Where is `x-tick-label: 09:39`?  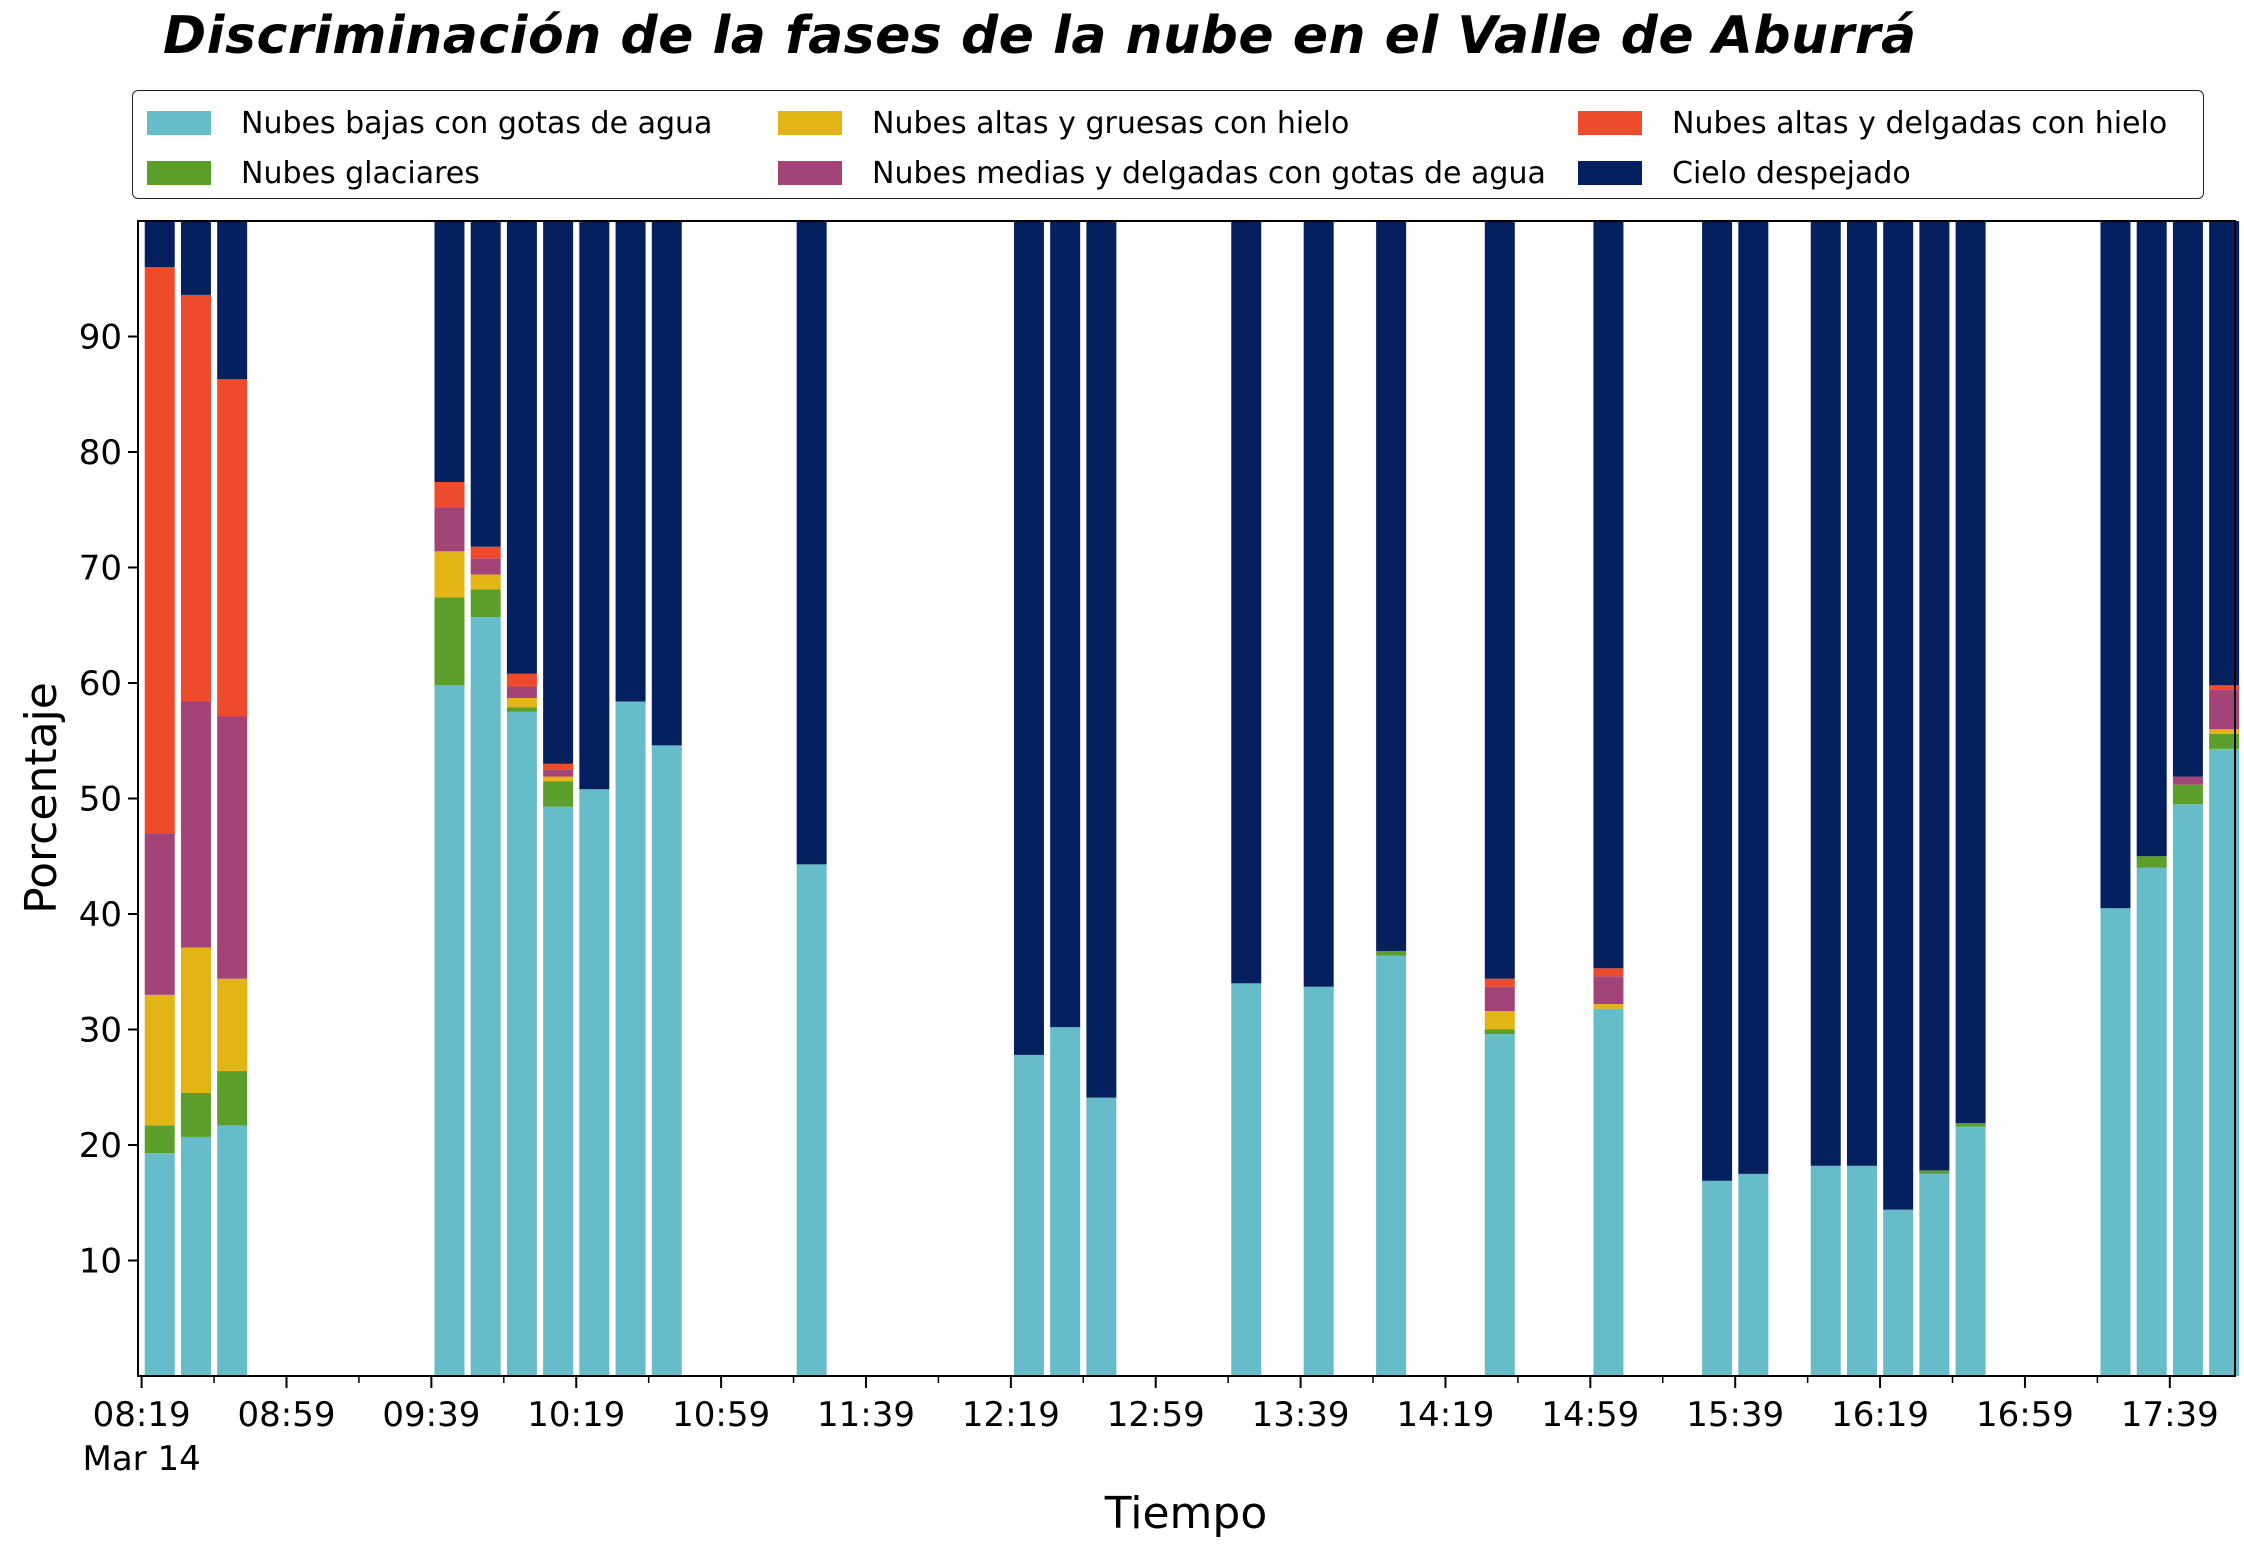 x-tick-label: 09:39 is located at coordinates (431, 1415).